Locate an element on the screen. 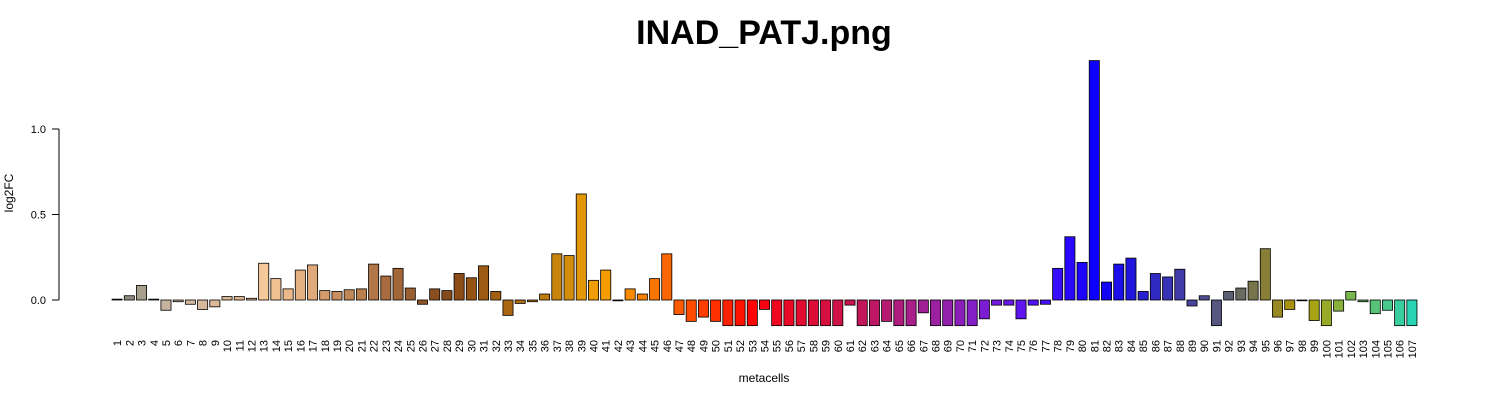 This screenshot has width=1500, height=400. x-tick-label: 66 is located at coordinates (912, 346).